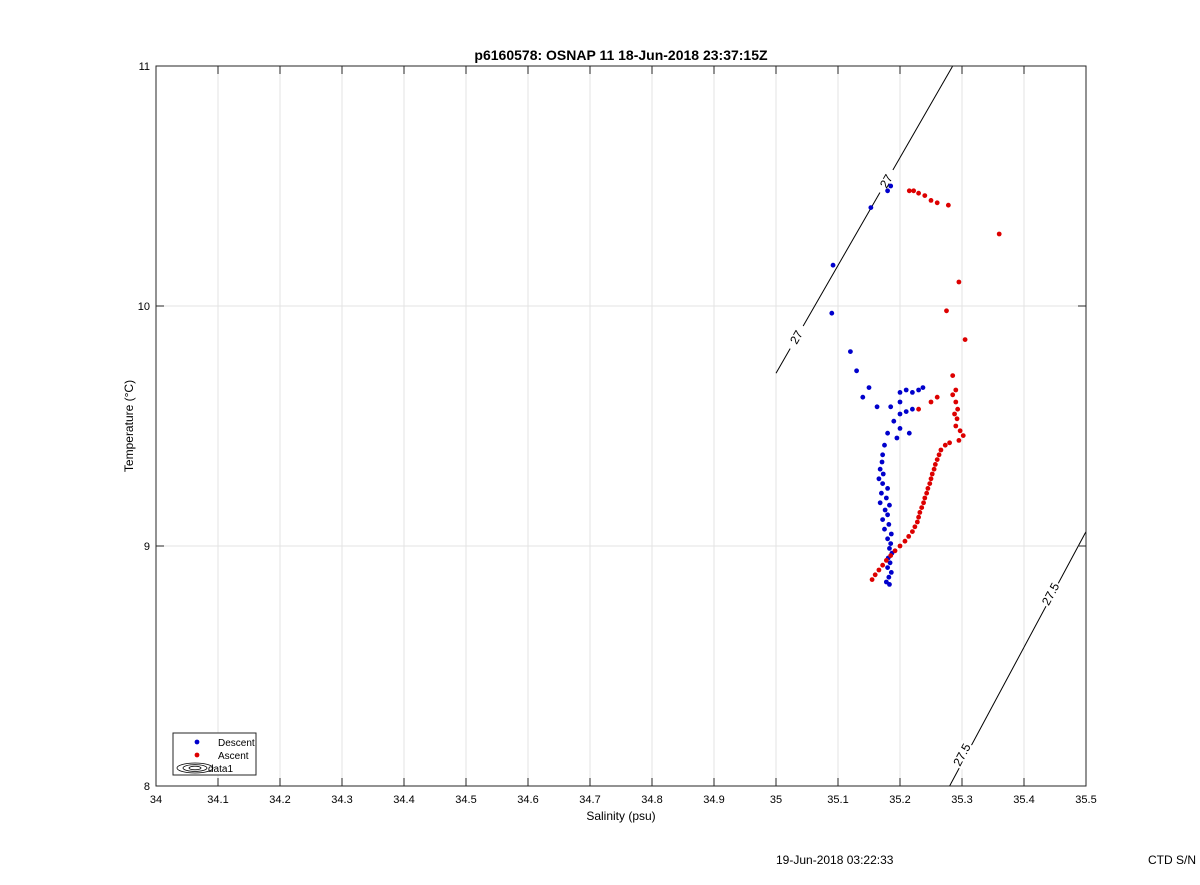 Image resolution: width=1200 pixels, height=885 pixels. Describe the element at coordinates (589, 800) in the screenshot. I see `x-tick-label: 34.7` at that location.